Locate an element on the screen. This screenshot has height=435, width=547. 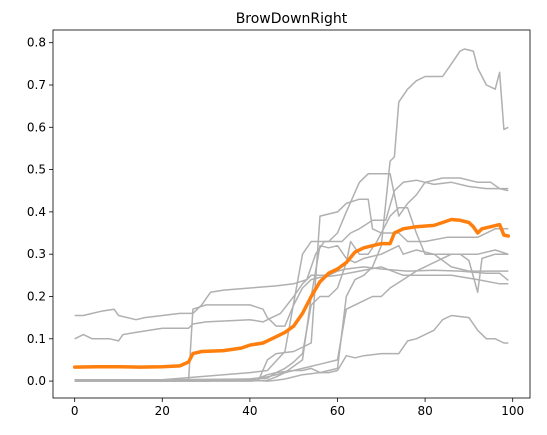
y-tick-label: 0.2 is located at coordinates (36, 296).